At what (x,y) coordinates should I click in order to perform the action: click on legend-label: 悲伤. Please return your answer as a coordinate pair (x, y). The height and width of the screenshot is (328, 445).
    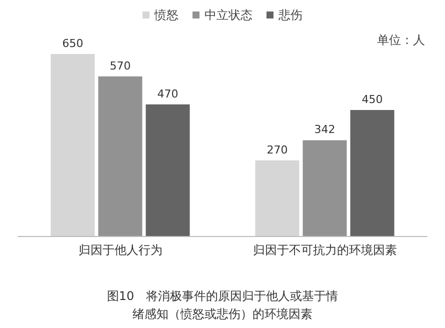
    Looking at the image, I should click on (290, 15).